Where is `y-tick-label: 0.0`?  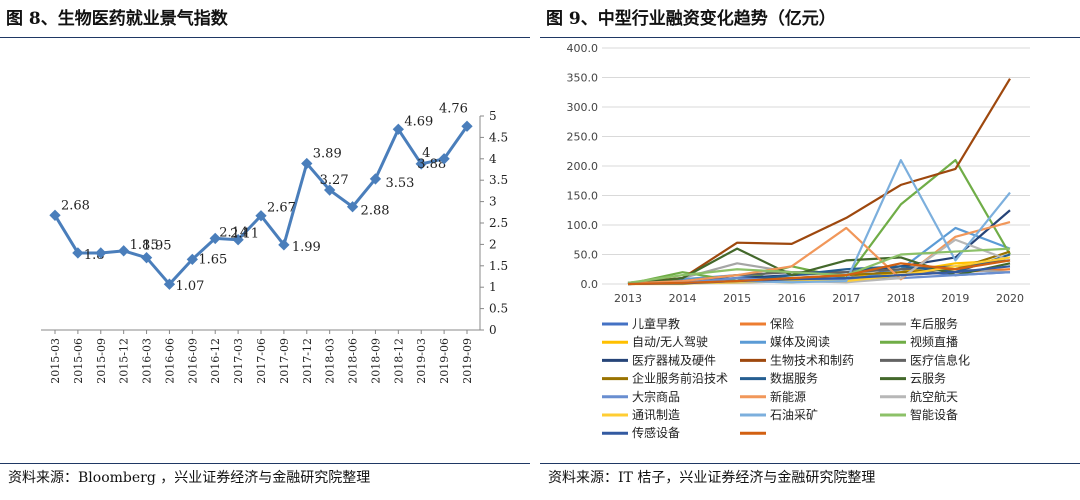
y-tick-label: 0.0 is located at coordinates (590, 284).